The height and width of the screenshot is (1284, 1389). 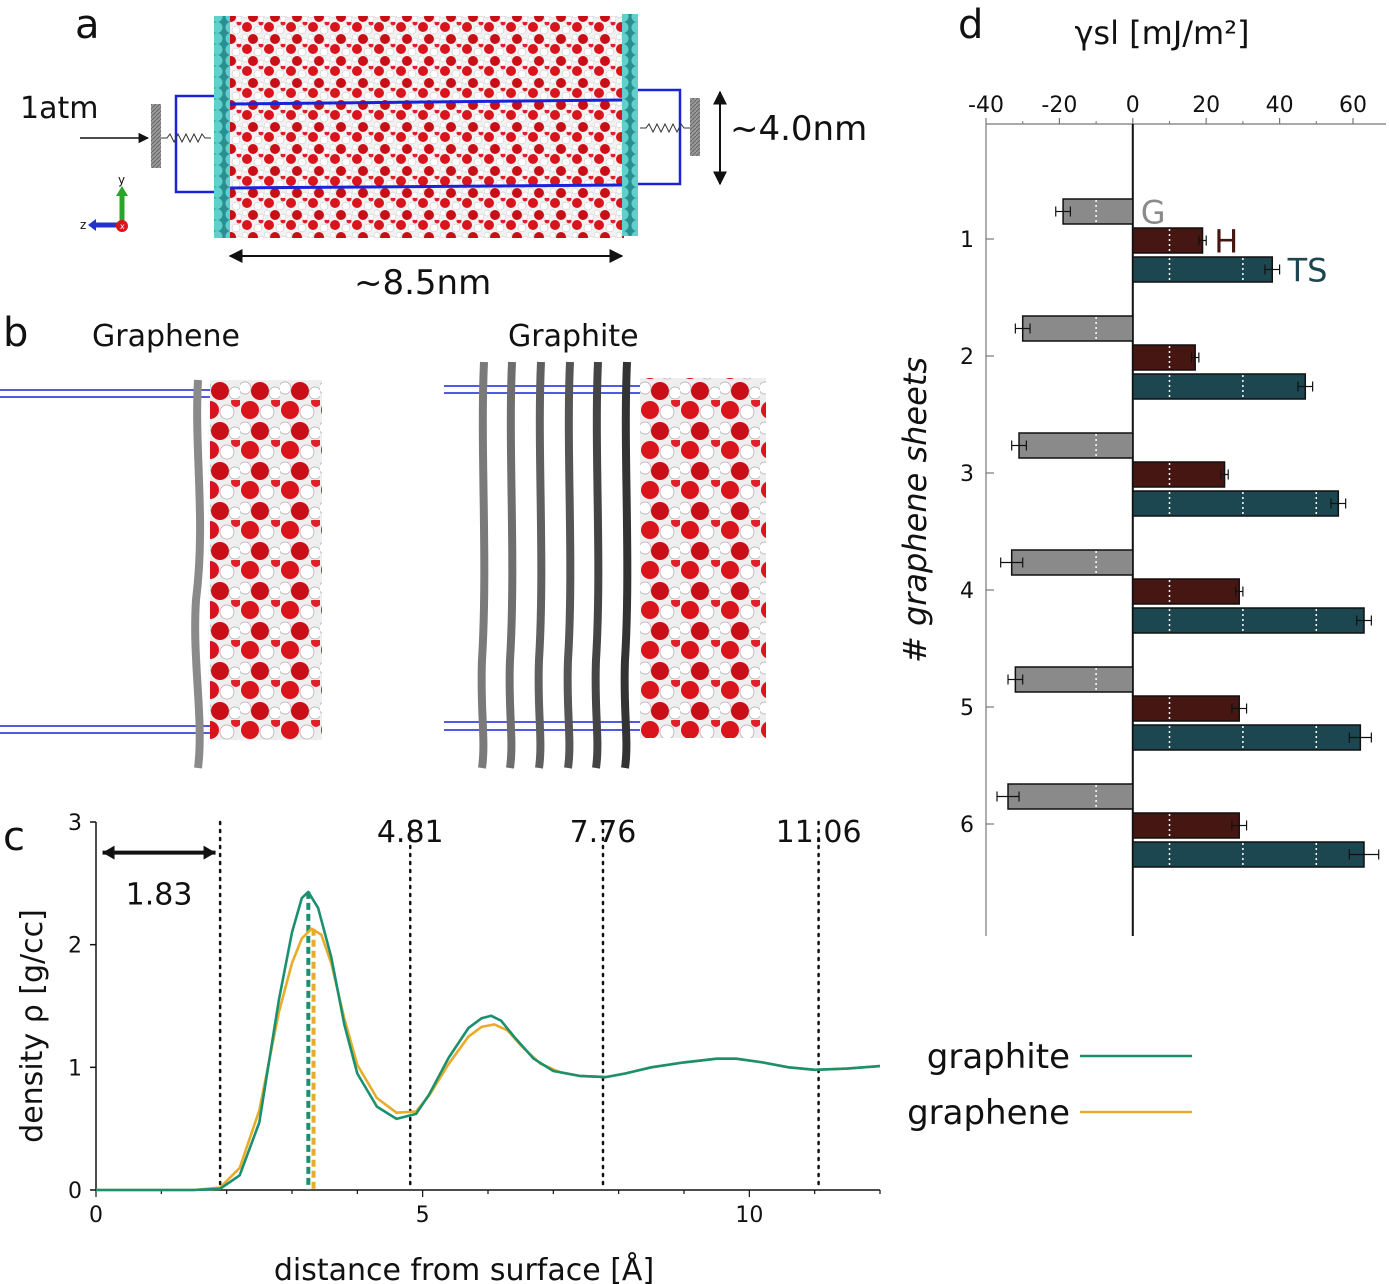 I want to click on span-arrow-label: 1.83, so click(x=159, y=895).